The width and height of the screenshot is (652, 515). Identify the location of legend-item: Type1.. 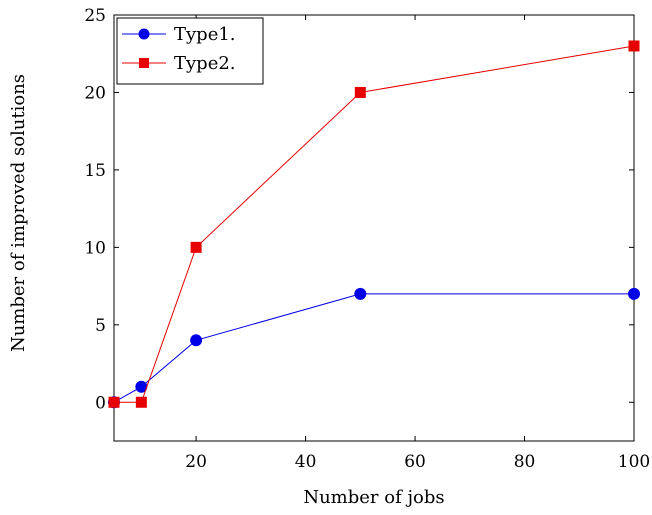
(179, 34).